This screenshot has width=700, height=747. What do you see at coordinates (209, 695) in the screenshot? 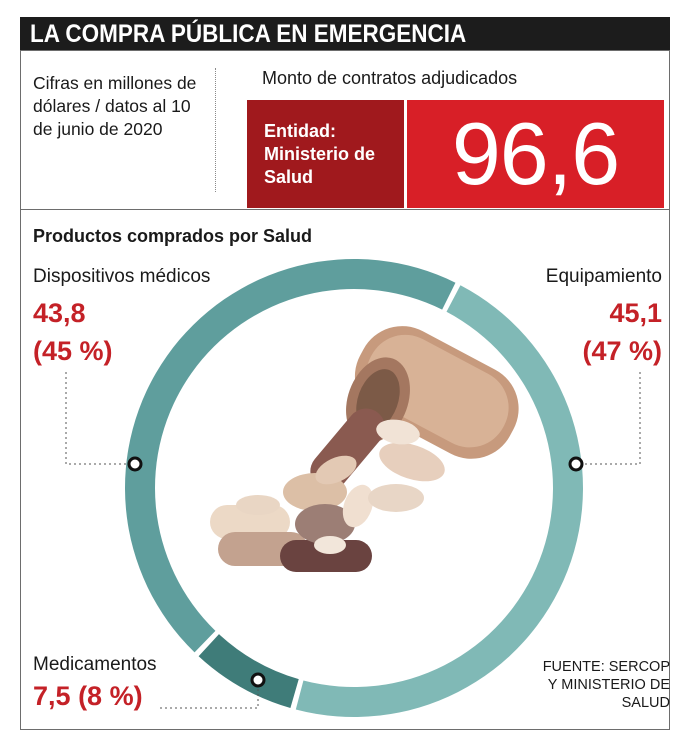
I see `leader-line-medicamentos` at bounding box center [209, 695].